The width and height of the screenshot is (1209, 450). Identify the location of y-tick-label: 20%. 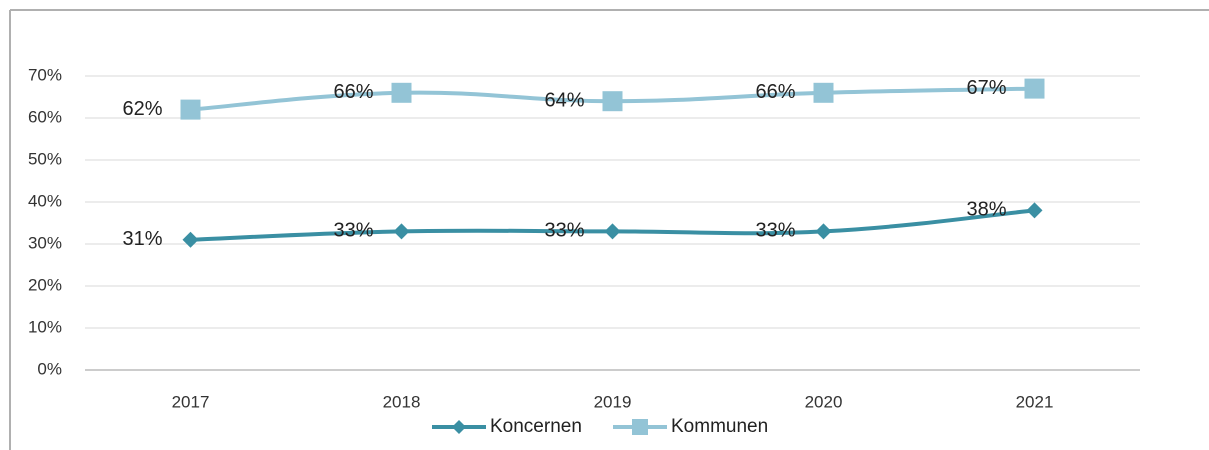
(45, 284).